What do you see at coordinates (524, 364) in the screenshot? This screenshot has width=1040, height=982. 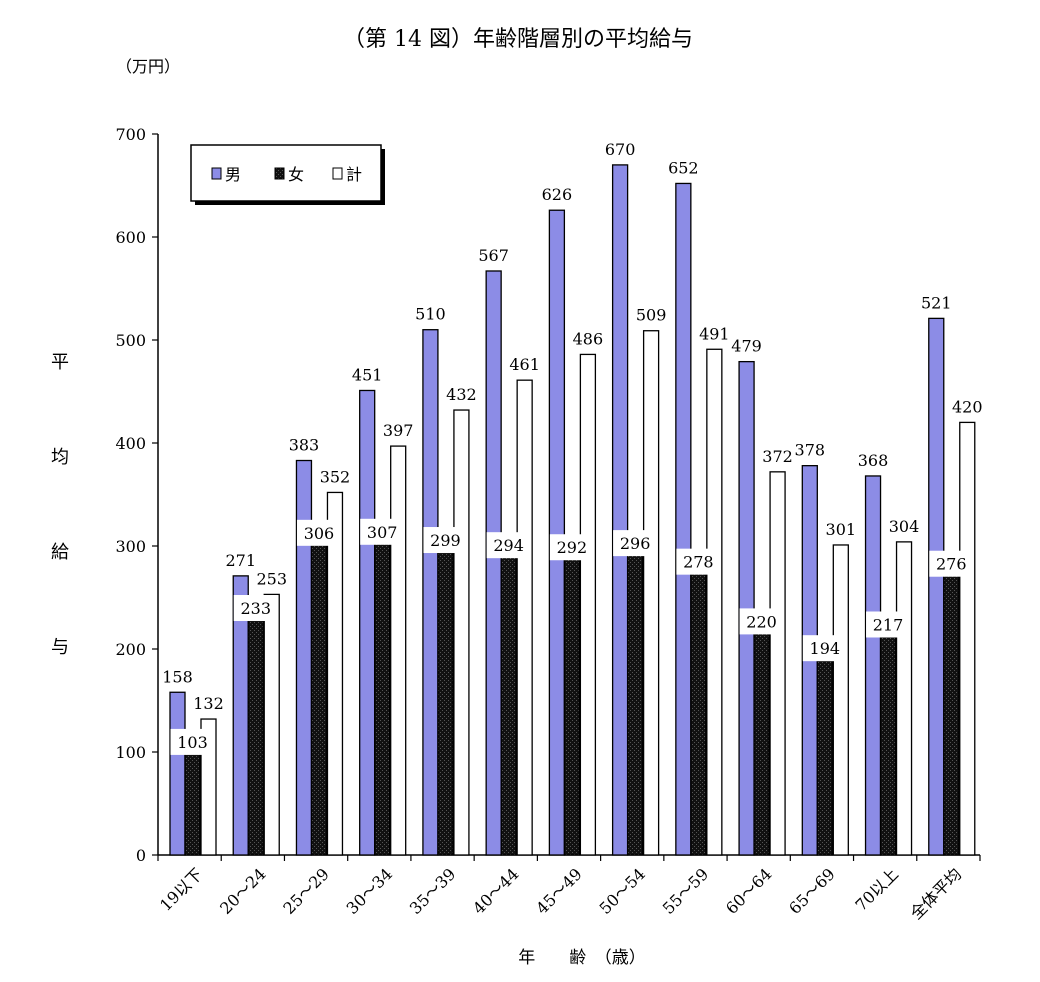 I see `data-label-total: 461` at bounding box center [524, 364].